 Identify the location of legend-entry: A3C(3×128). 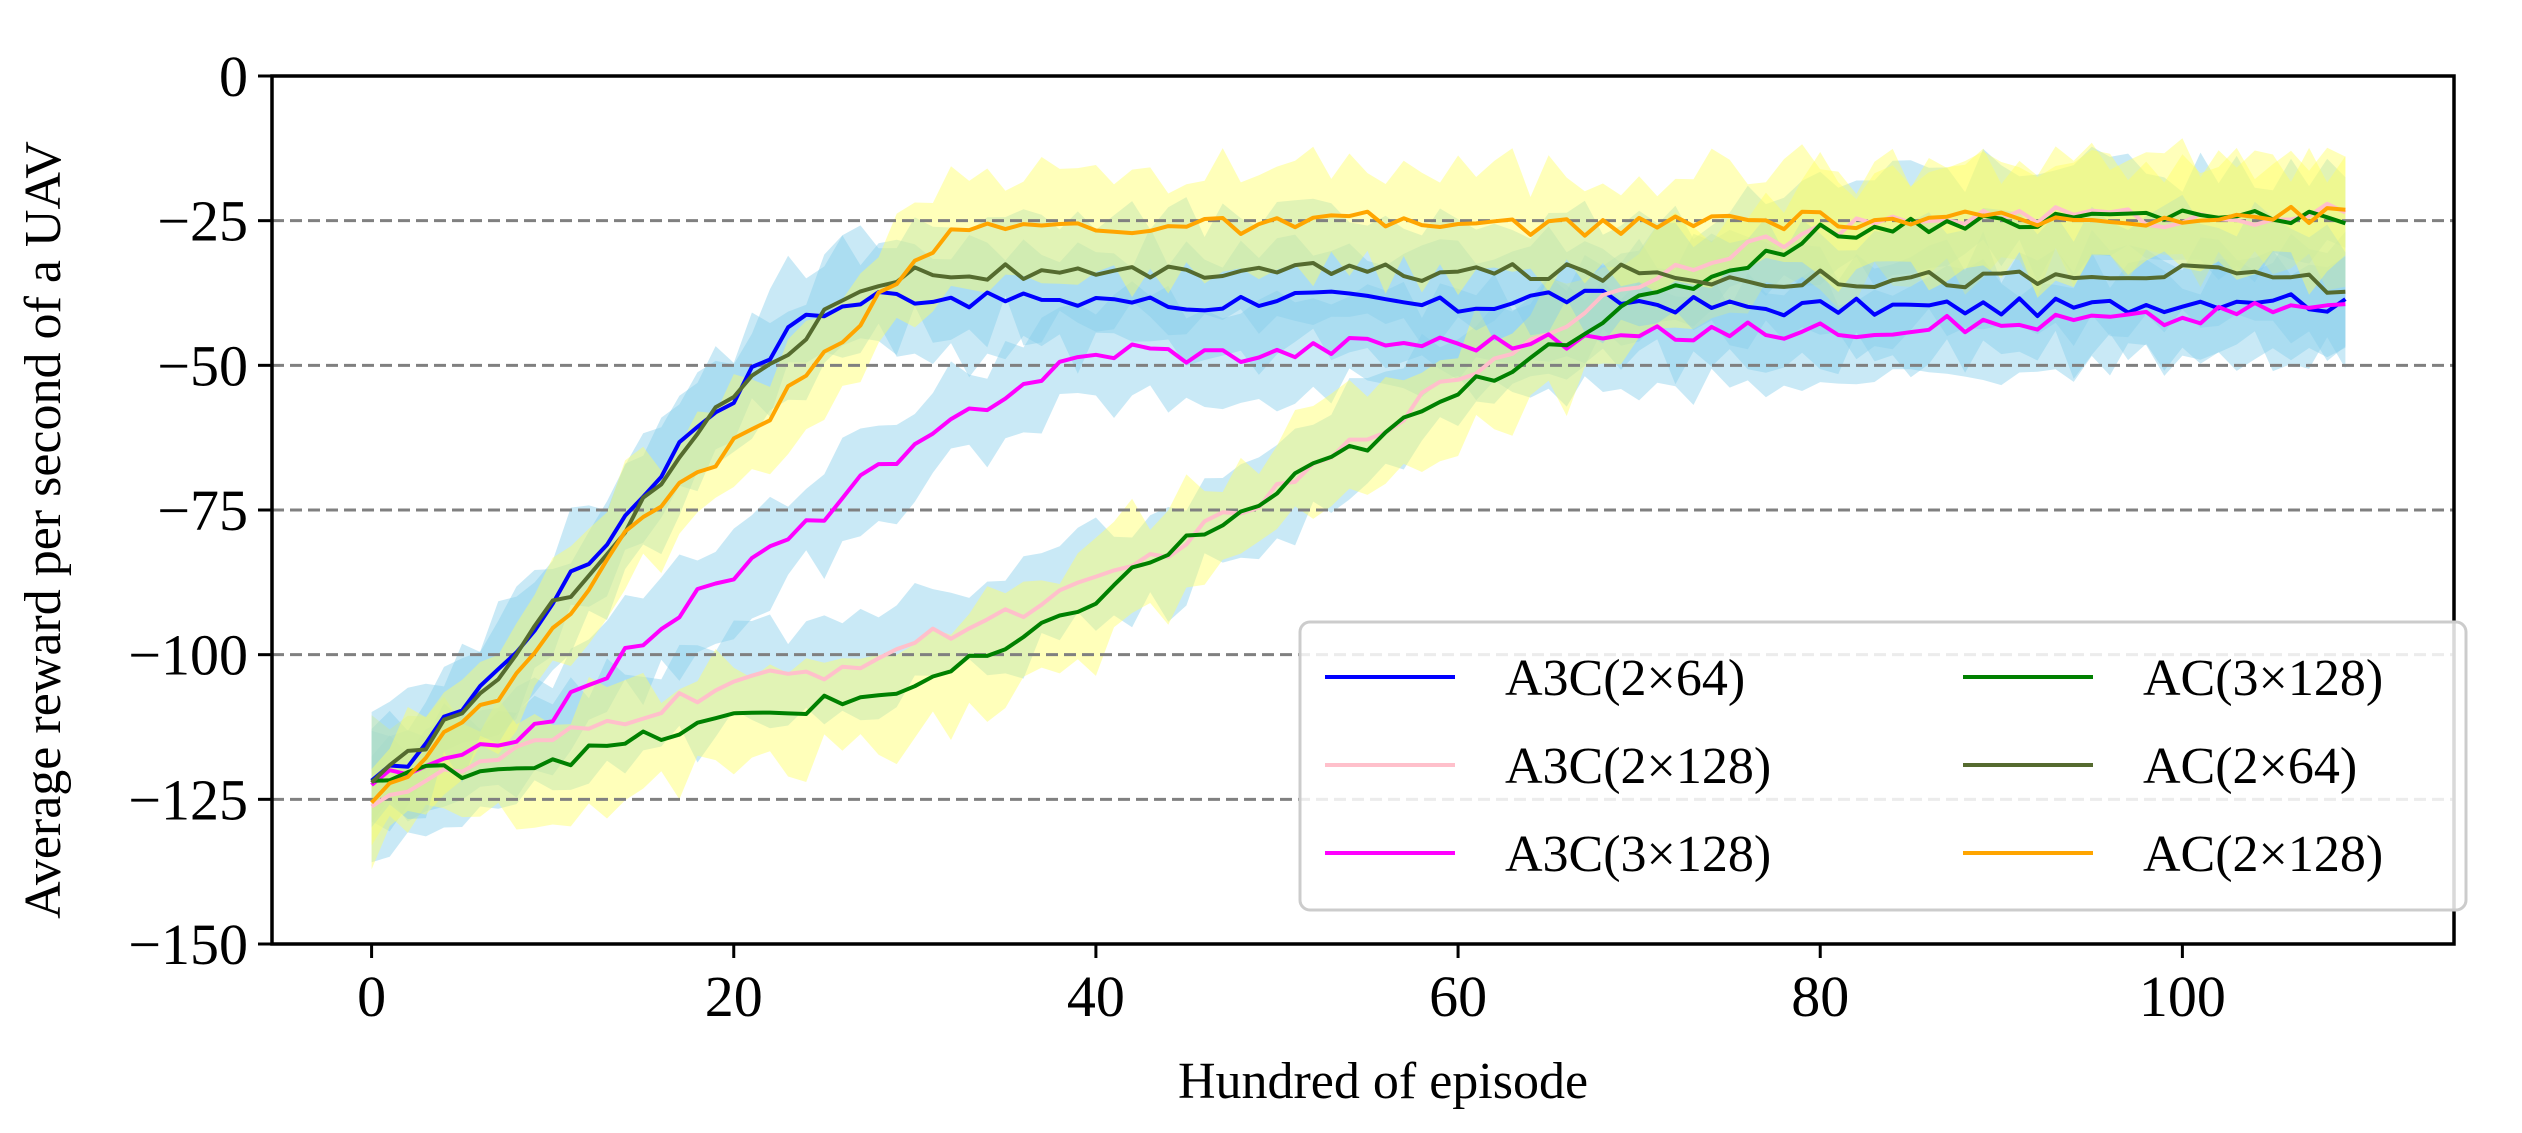
(1548, 854).